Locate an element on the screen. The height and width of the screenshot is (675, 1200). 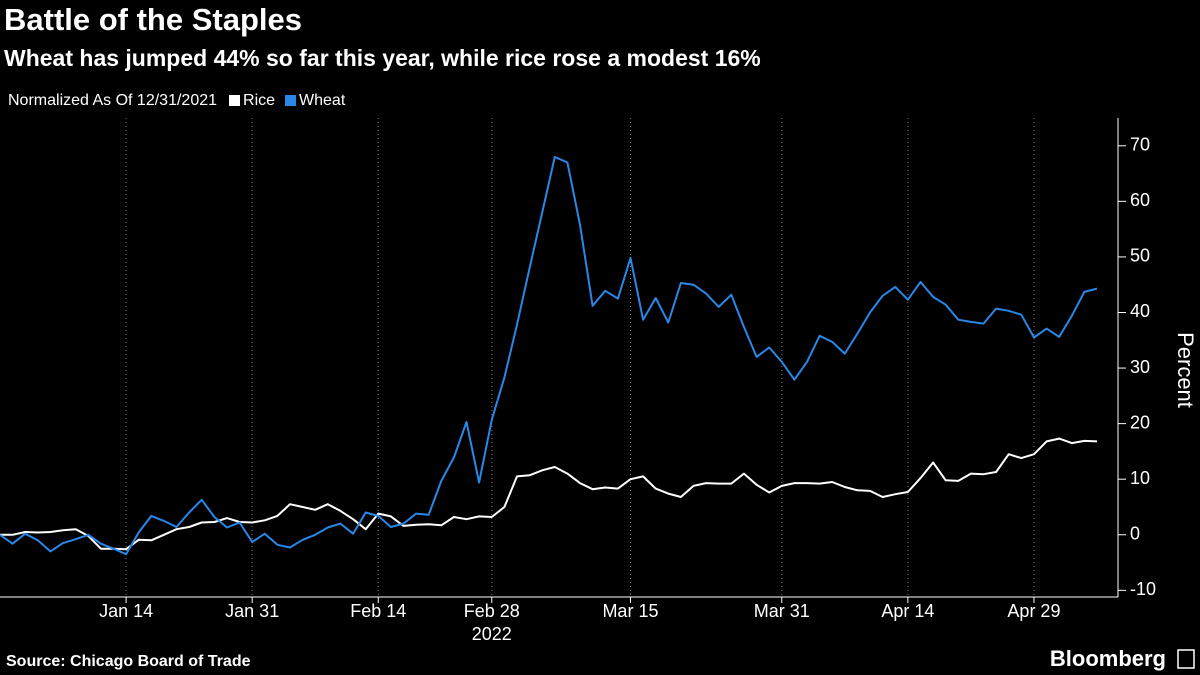
chart-title: Battle of the Staples is located at coordinates (153, 19).